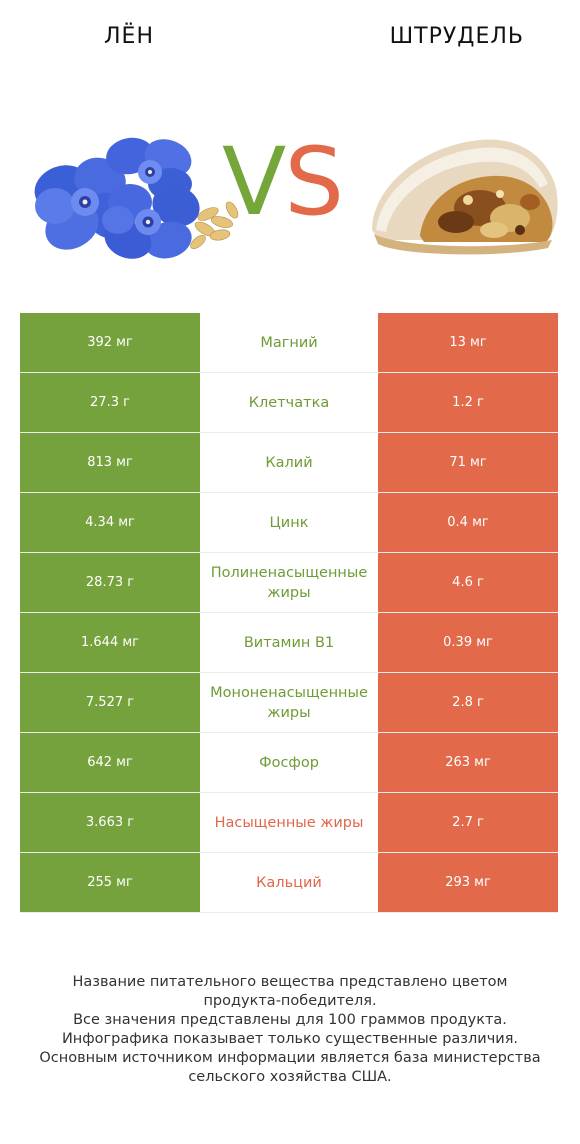  What do you see at coordinates (468, 582) in the screenshot?
I see `right-value: 4.6 г` at bounding box center [468, 582].